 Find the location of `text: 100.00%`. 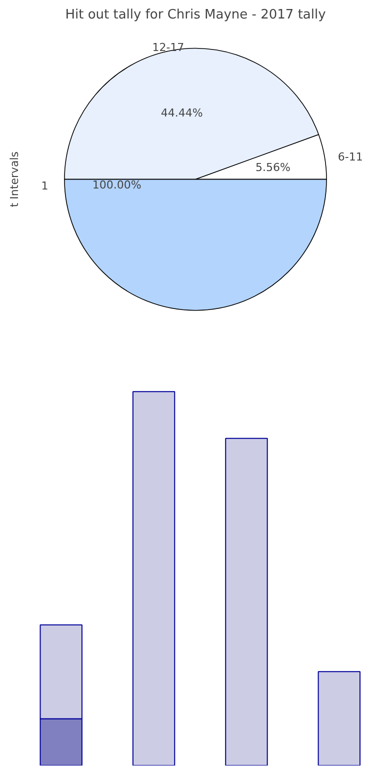

text: 100.00% is located at coordinates (117, 185).